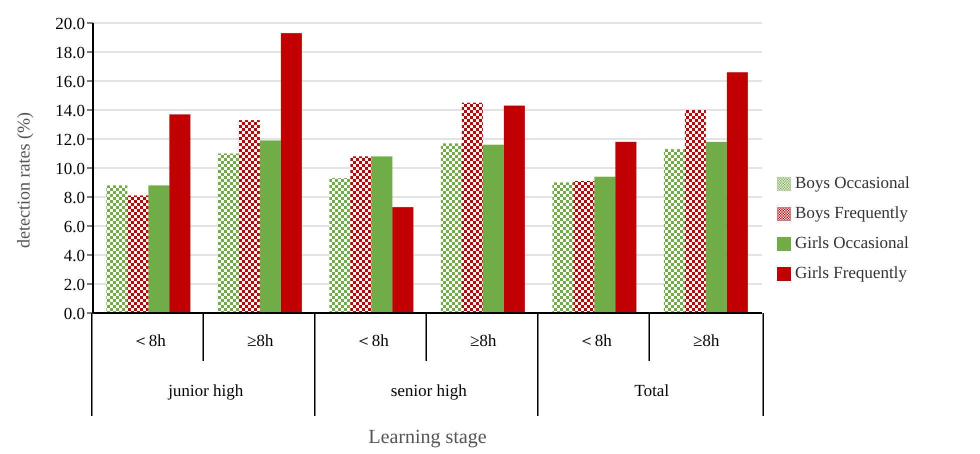  Describe the element at coordinates (74, 226) in the screenshot. I see `y-tick-label: 6.0` at that location.